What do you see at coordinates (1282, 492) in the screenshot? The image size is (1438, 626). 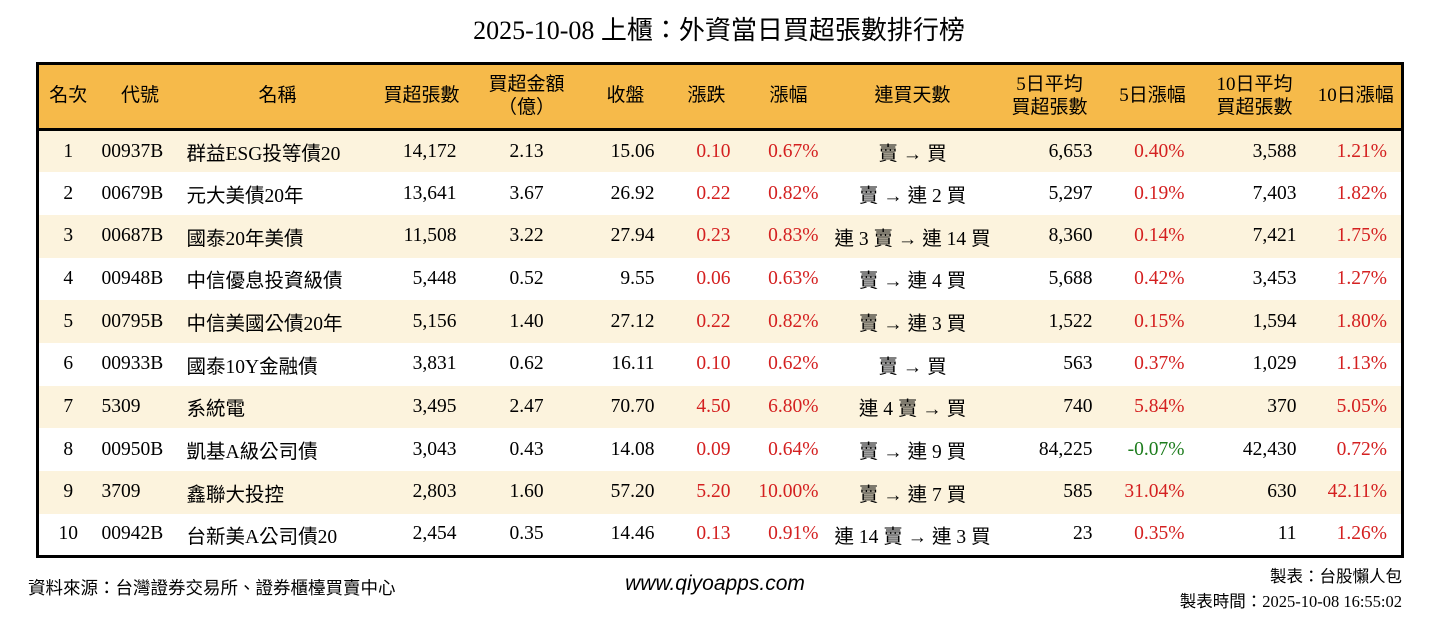 I see `cell-avg10_volume: 630` at bounding box center [1282, 492].